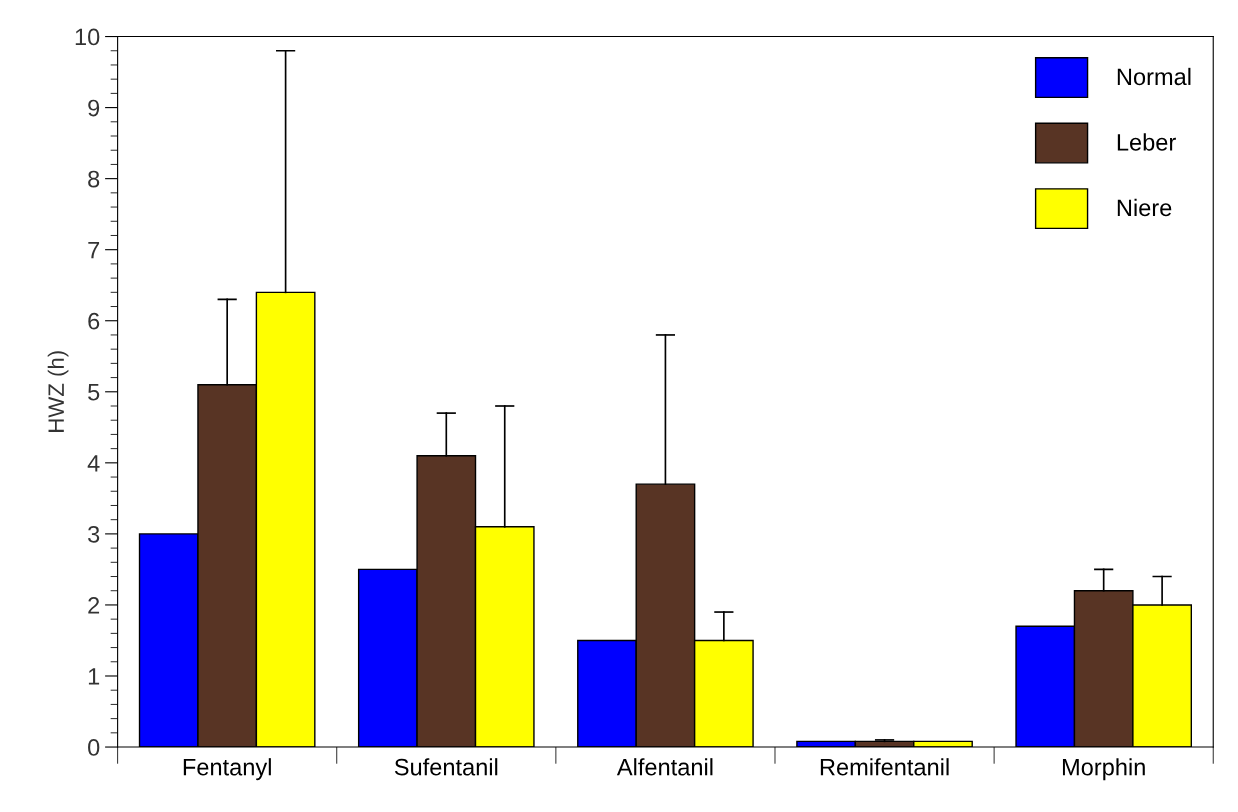 The width and height of the screenshot is (1238, 812). Describe the element at coordinates (1144, 207) in the screenshot. I see `legend-label: Niere` at that location.